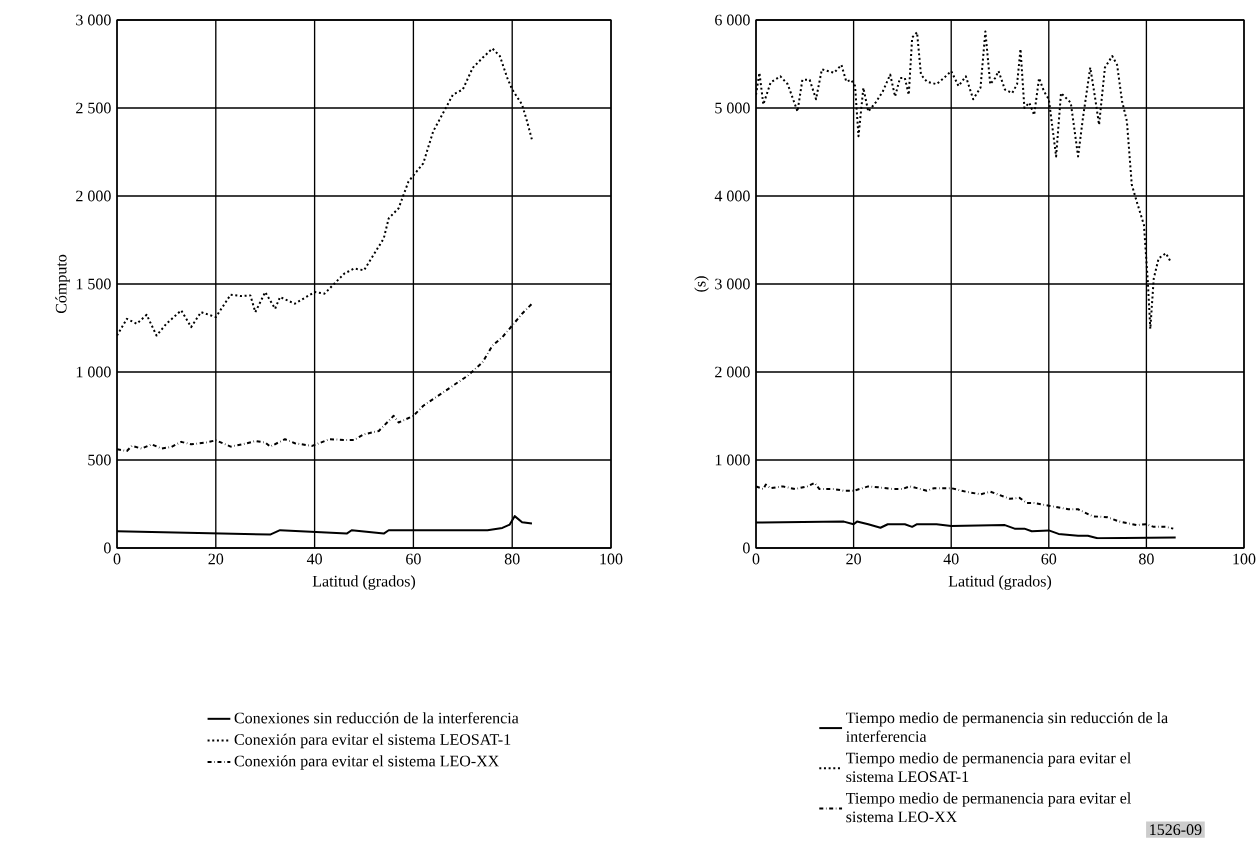  Describe the element at coordinates (372, 741) in the screenshot. I see `legend-label: Conexión para evitar el sistema LEOSAT-1` at that location.